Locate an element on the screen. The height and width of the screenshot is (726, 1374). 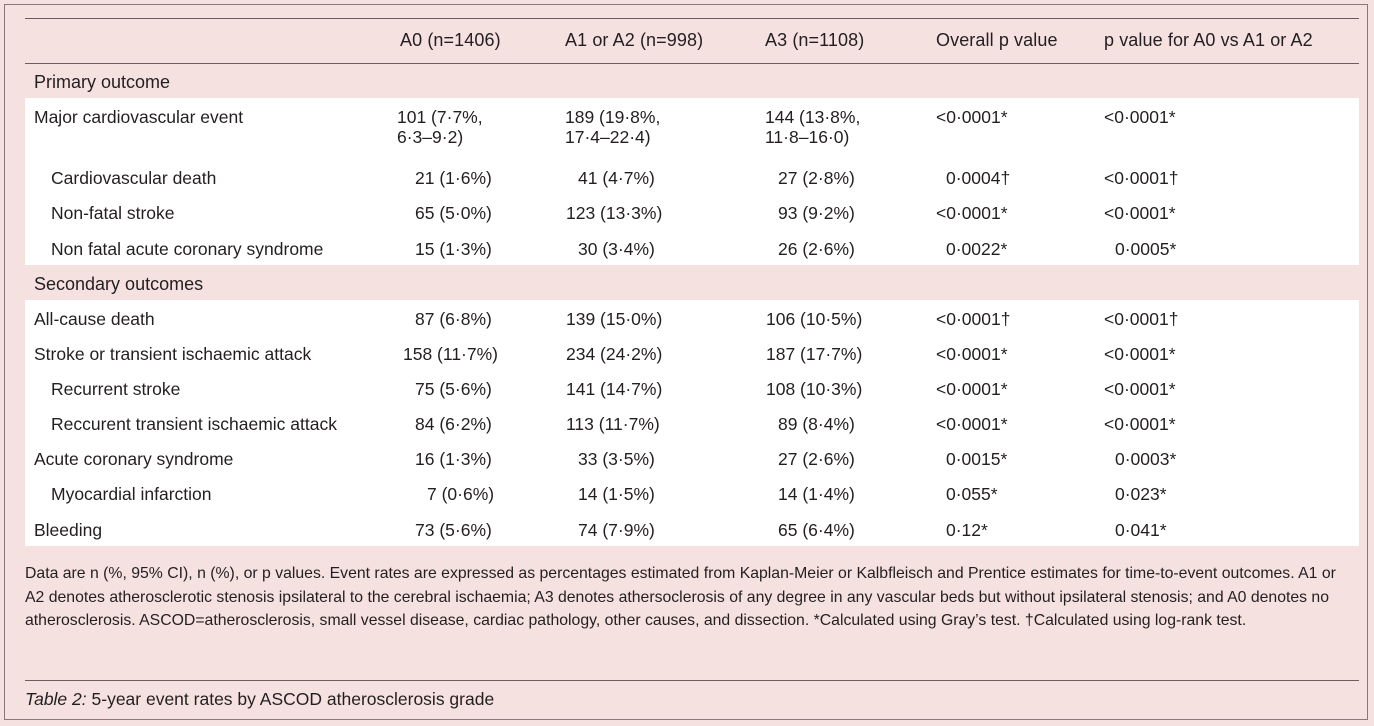
cell-a3: 27 (2·6%) is located at coordinates (816, 459).